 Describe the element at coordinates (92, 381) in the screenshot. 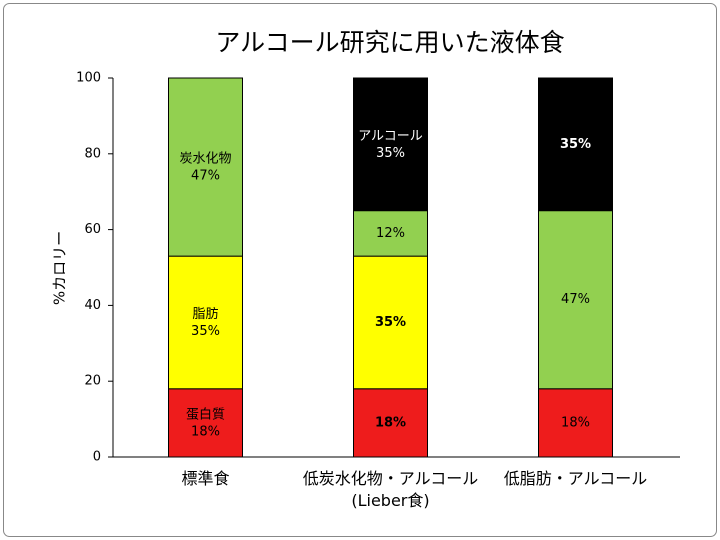

I see `y-tick-label: 20` at that location.